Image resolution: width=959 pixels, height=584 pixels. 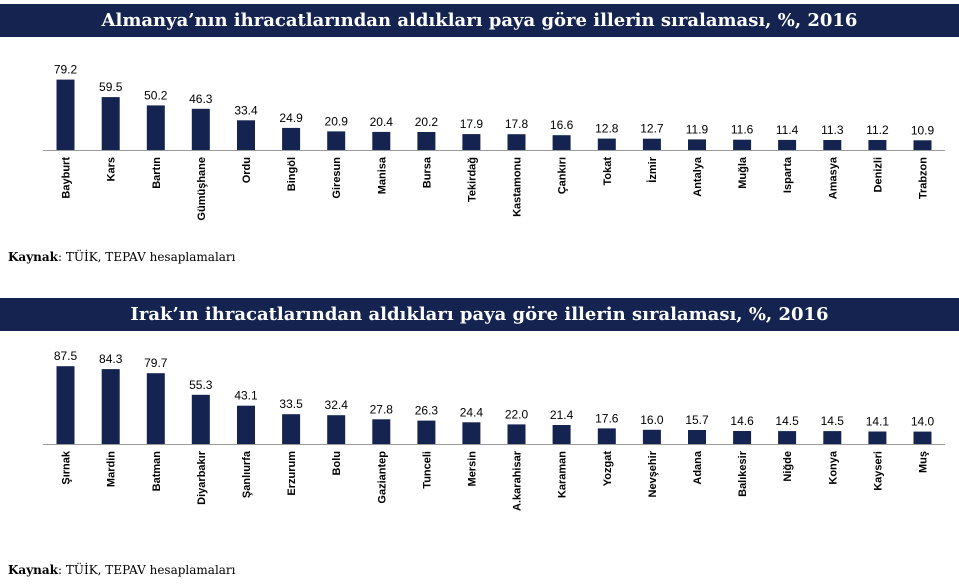 I want to click on x-tick-label: Bolu, so click(x=337, y=463).